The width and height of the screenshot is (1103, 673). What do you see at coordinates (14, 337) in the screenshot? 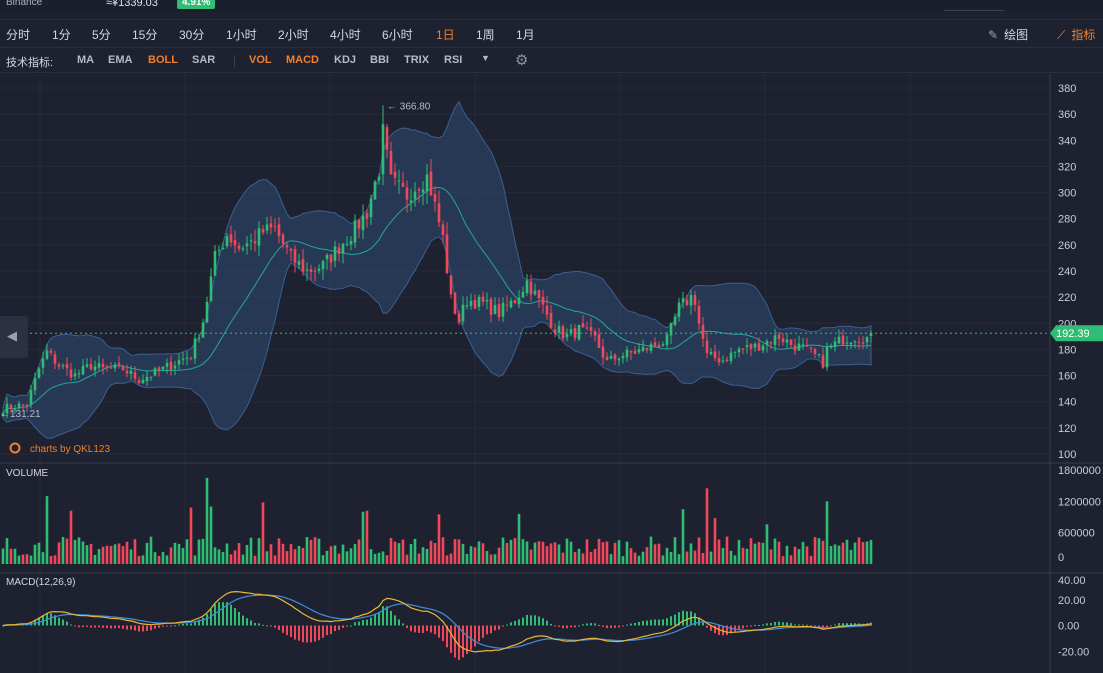
I see `scroll-left-button: ◀` at bounding box center [14, 337].